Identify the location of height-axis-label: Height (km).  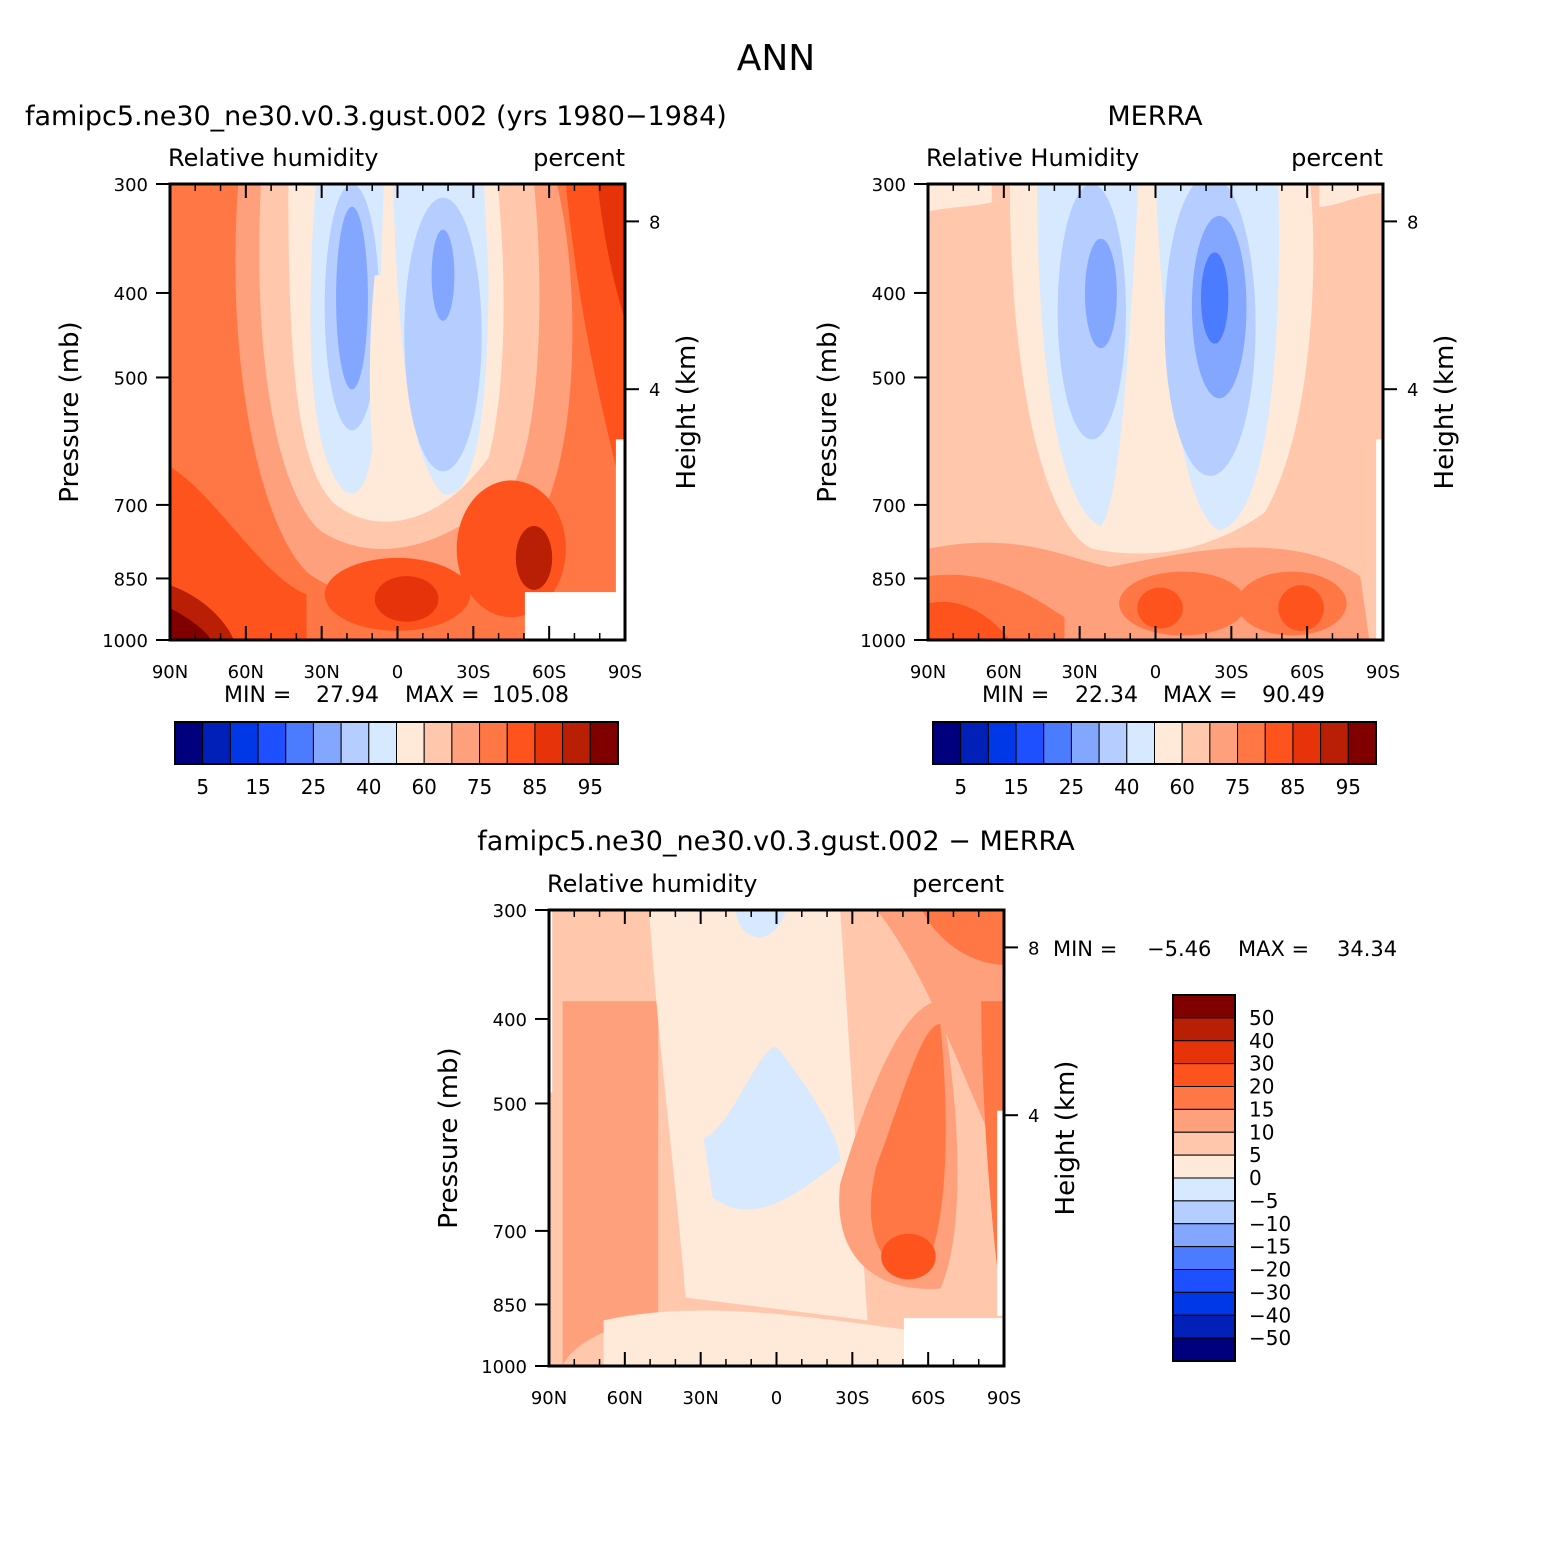
(687, 412).